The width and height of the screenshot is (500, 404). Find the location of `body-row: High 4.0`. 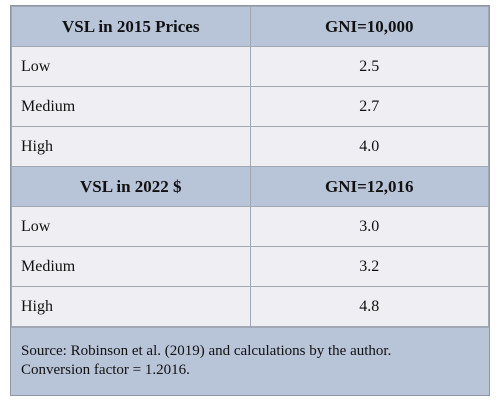

body-row: High 4.0 is located at coordinates (250, 146).